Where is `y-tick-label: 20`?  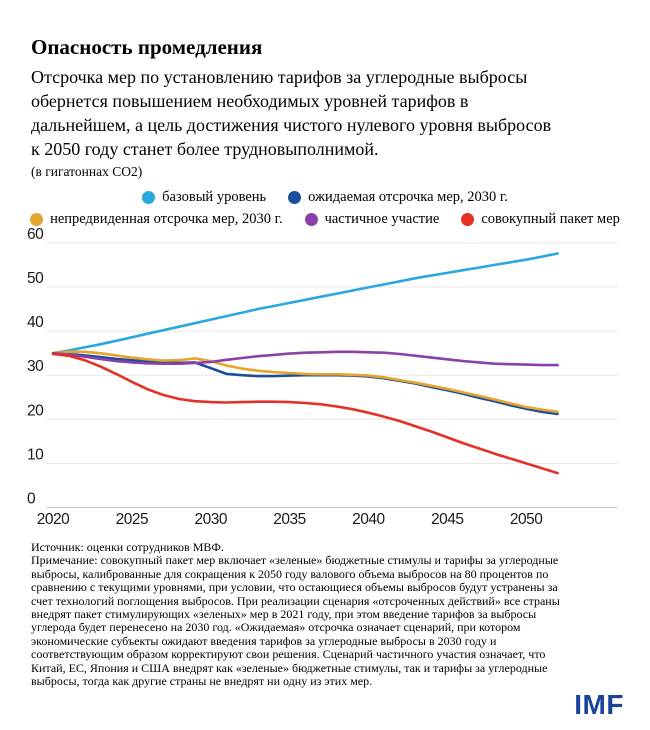 y-tick-label: 20 is located at coordinates (35, 410).